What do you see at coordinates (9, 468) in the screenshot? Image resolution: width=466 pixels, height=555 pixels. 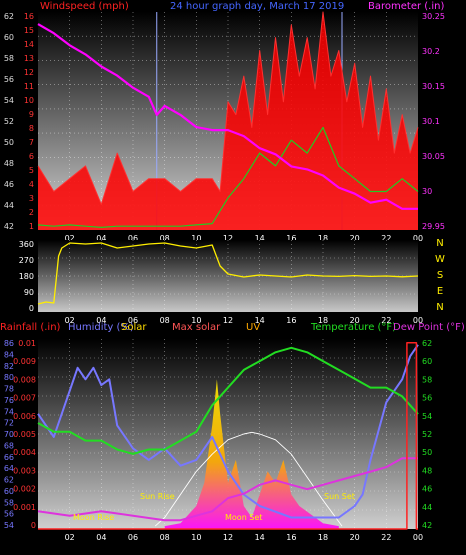 I see `y-tick-humidity: 64` at bounding box center [9, 468].